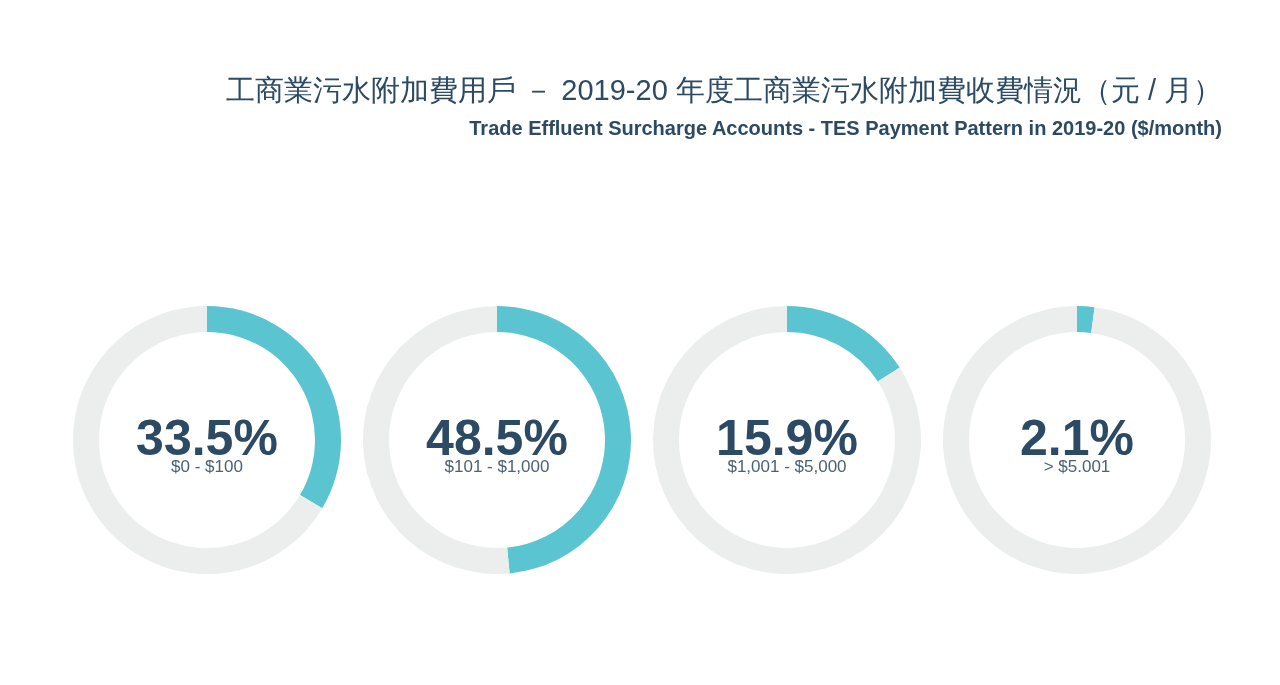 Image resolution: width=1280 pixels, height=685 pixels. I want to click on text: Trade Effluent Surcharge Accounts - TES Payment Pattern in 2019-20 ($/month), so click(845, 128).